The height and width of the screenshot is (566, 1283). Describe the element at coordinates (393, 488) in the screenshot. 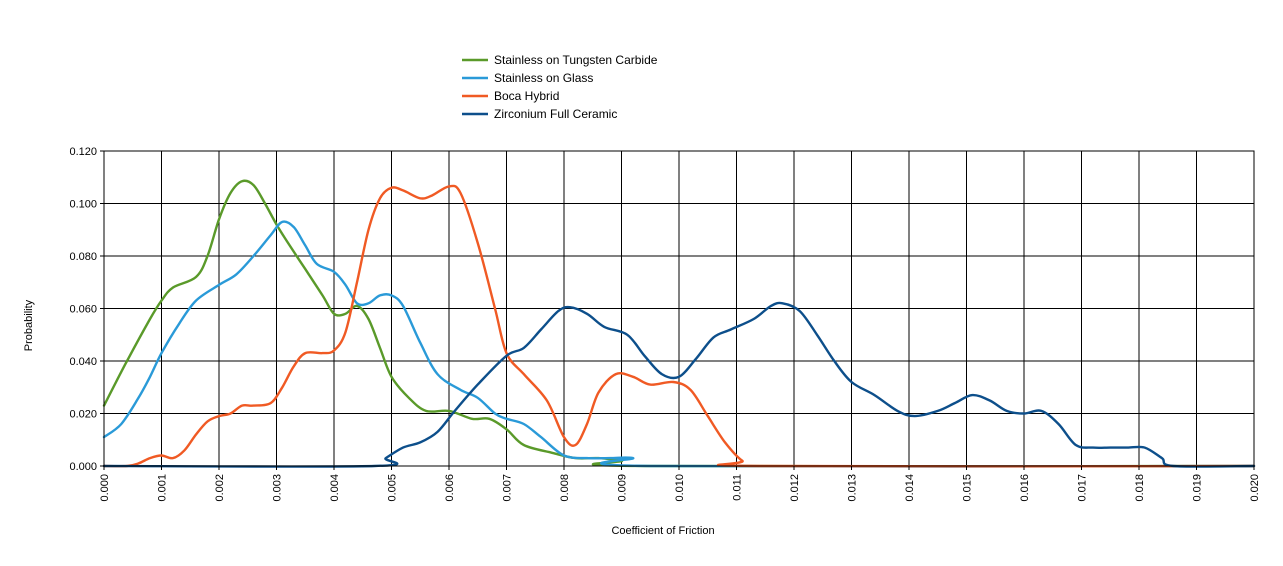

I see `x-tick-label: 0.005` at that location.